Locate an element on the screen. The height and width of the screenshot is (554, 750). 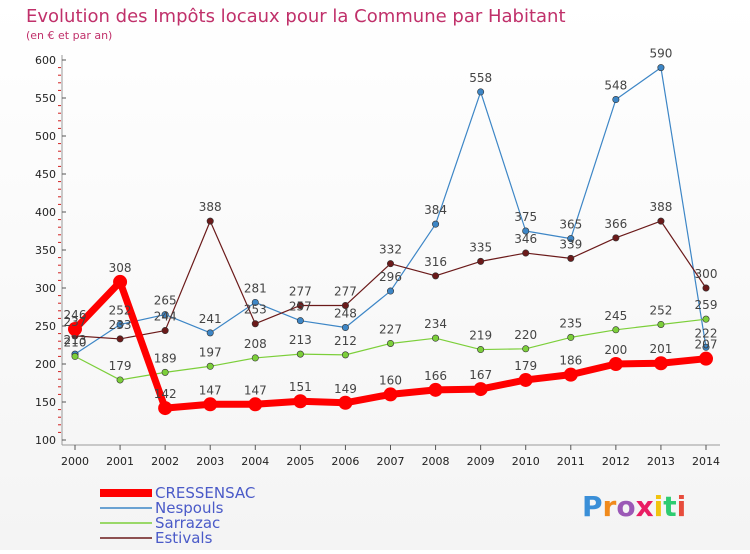
y-tick-label: 600 is located at coordinates (45, 60).